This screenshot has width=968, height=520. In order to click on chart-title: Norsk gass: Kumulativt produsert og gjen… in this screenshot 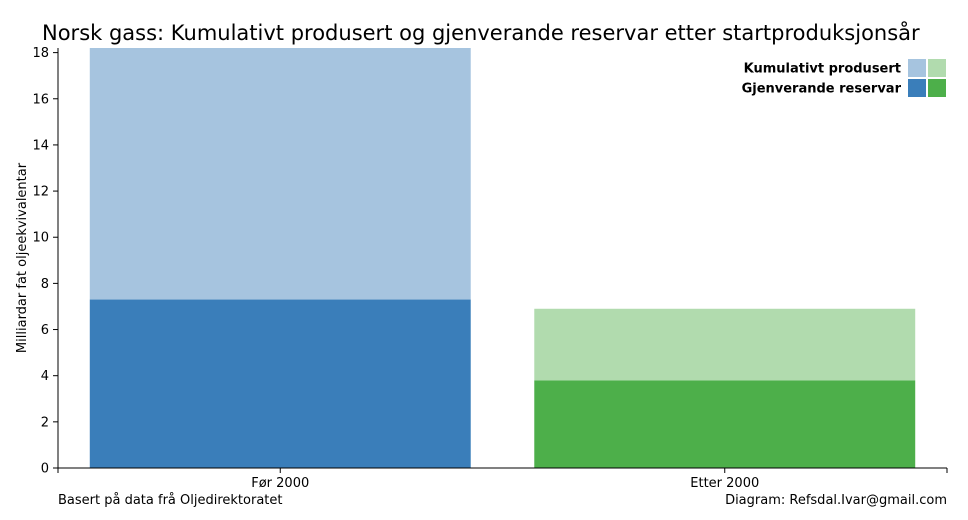, I will do `click(481, 32)`.